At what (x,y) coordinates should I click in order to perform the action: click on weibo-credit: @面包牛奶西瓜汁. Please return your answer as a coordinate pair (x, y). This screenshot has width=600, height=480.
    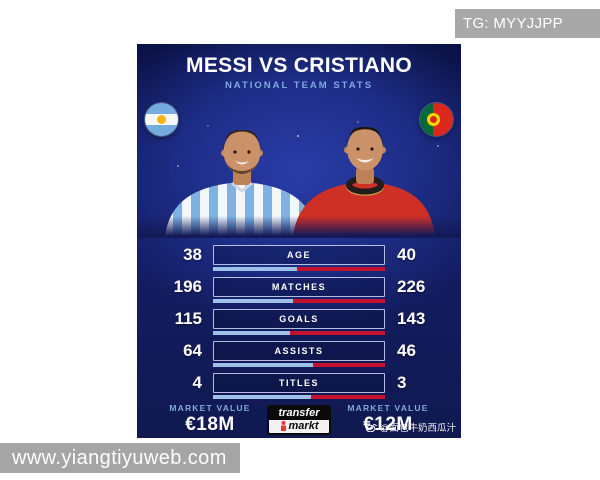
    Looking at the image, I should click on (410, 427).